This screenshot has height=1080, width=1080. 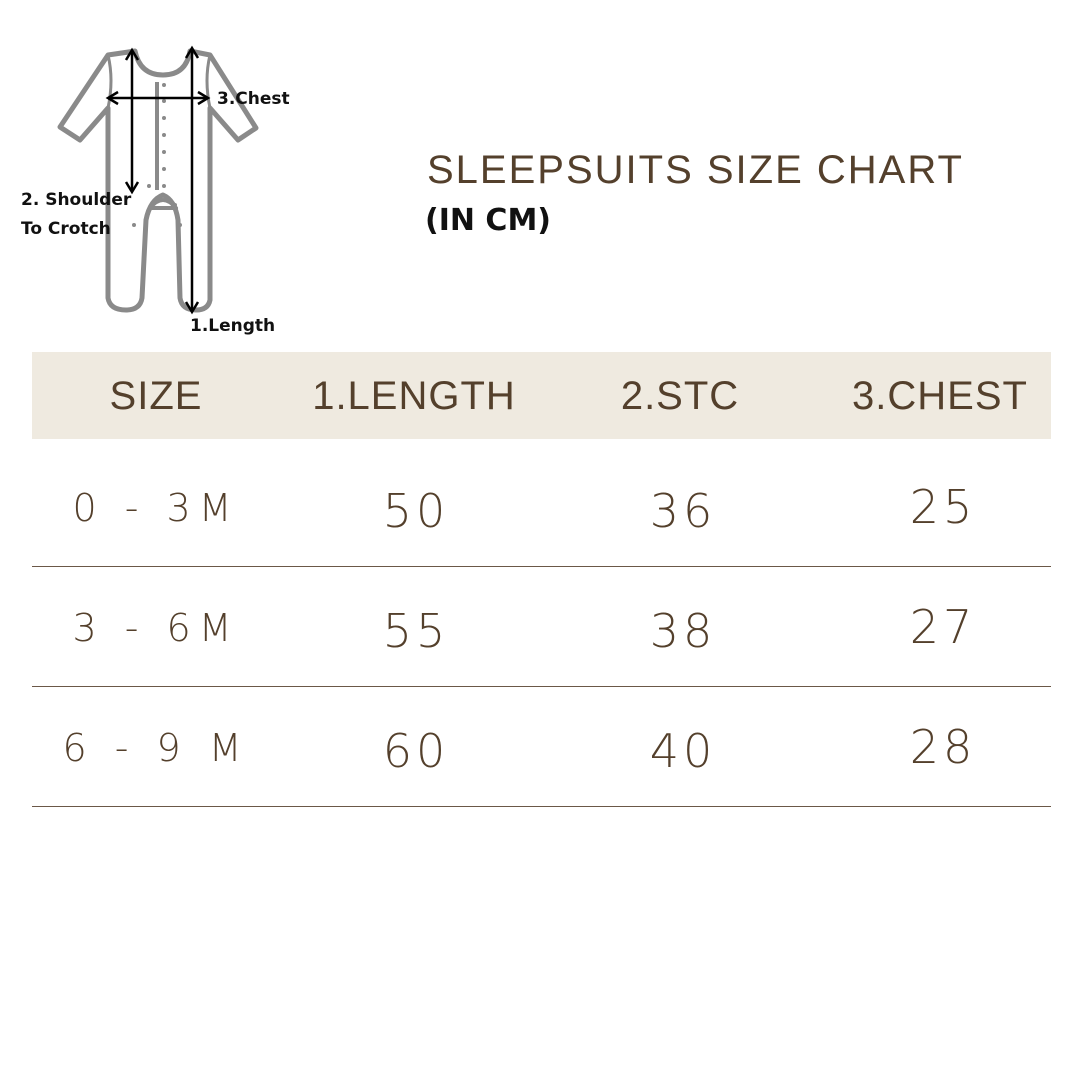 I want to click on stc-label-line2: To Crotch, so click(x=66, y=229).